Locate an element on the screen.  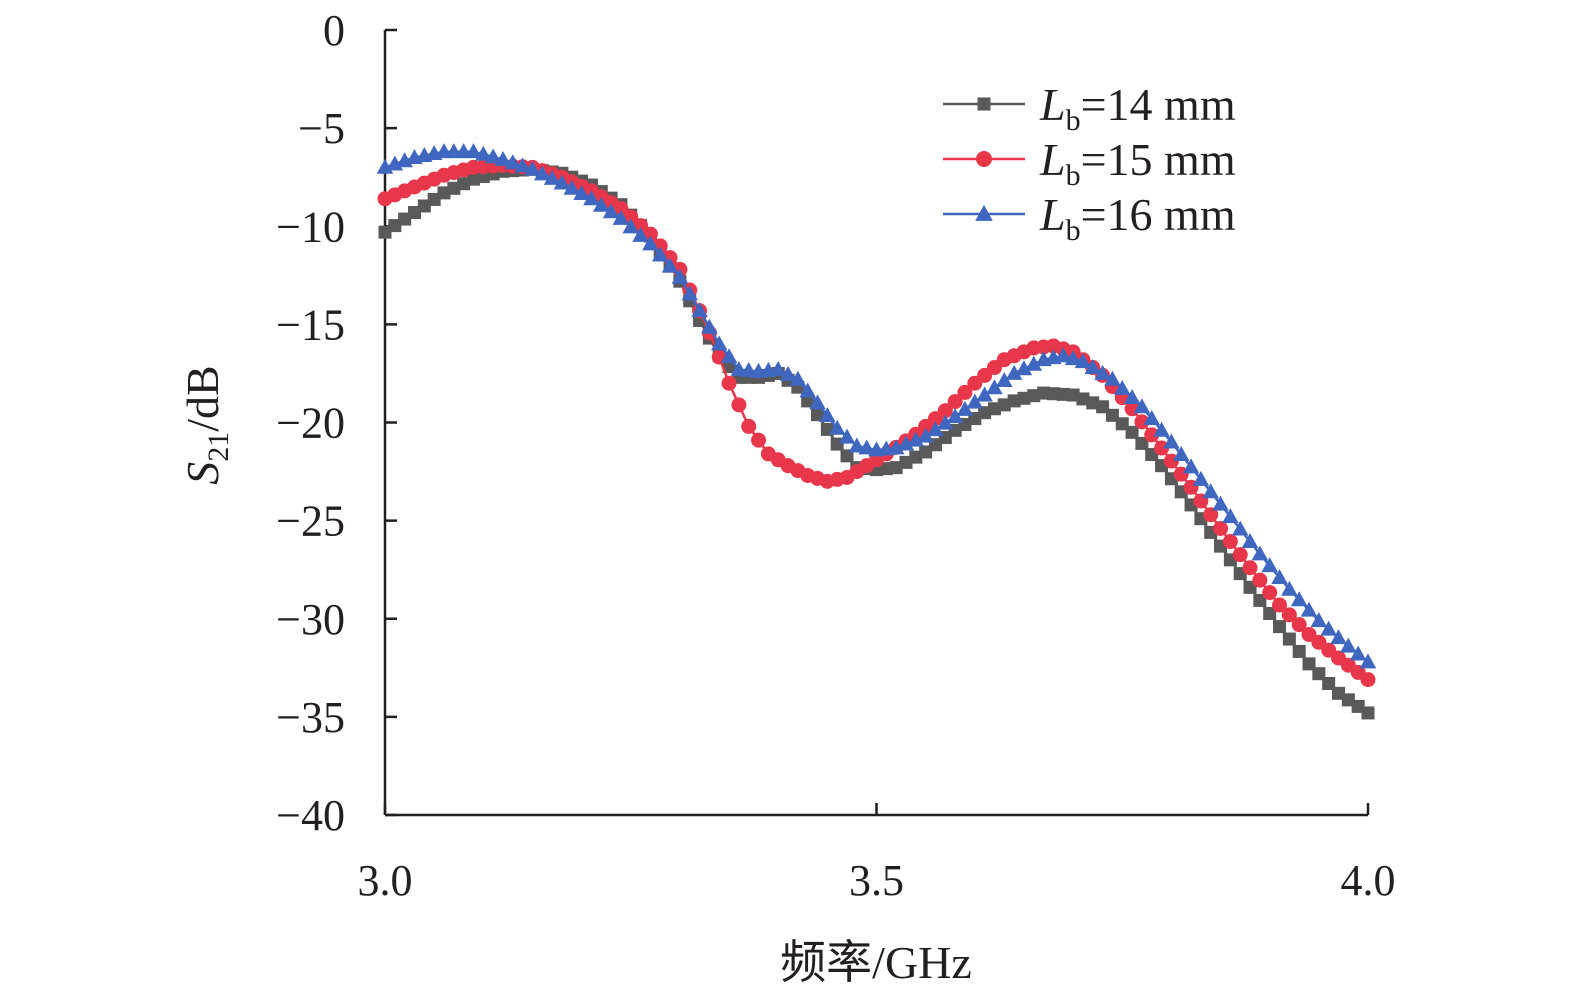
y-tick-label: −5 is located at coordinates (321, 128).